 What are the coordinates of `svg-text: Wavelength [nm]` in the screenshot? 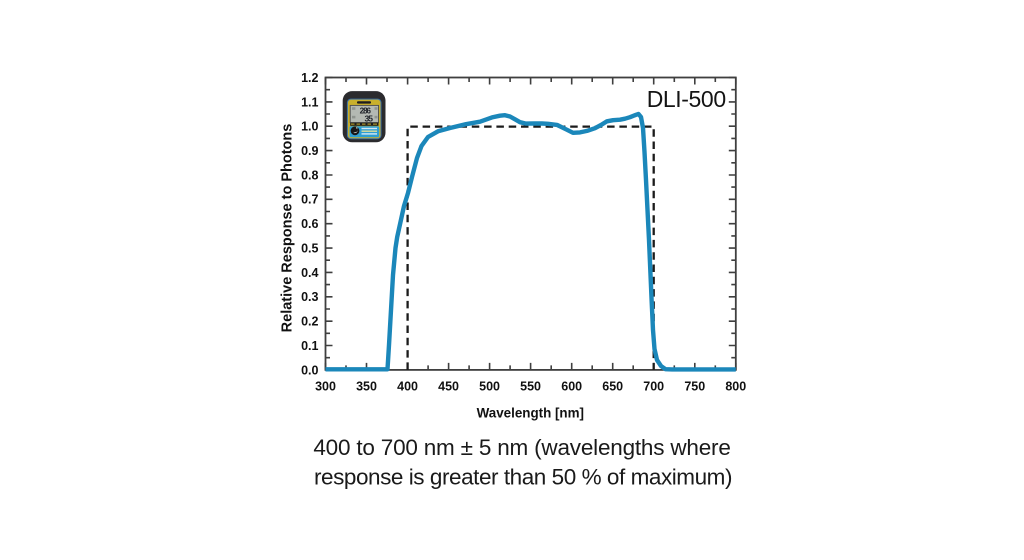 It's located at (530, 413).